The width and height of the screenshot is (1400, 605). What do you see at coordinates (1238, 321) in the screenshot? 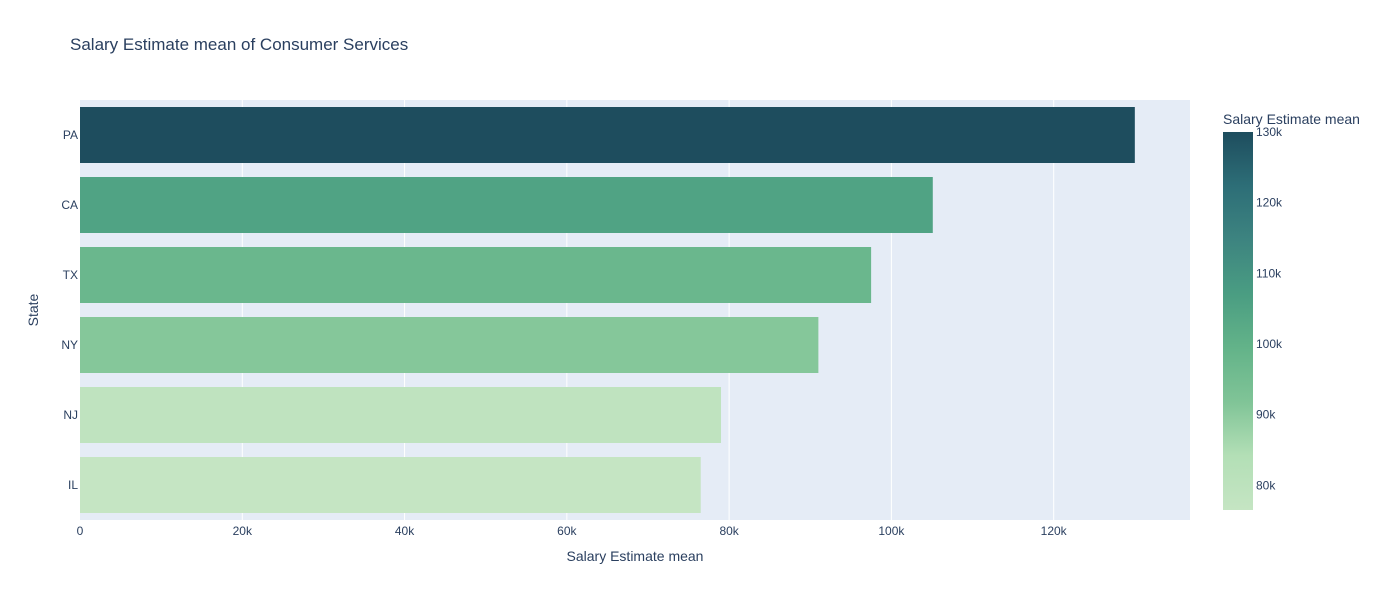
I see `colorbar` at bounding box center [1238, 321].